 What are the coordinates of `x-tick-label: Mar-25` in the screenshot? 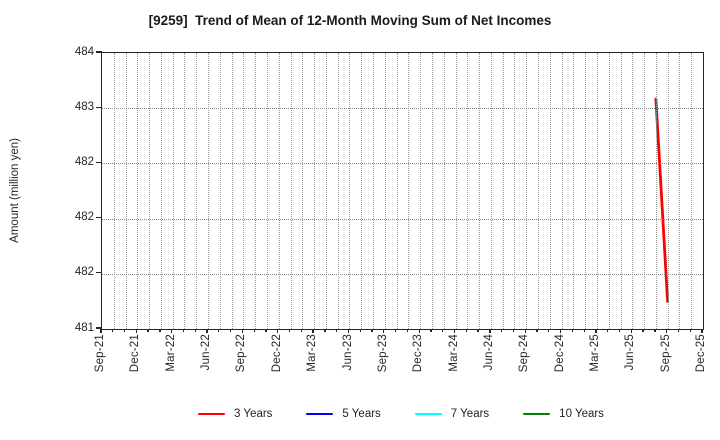 It's located at (594, 353).